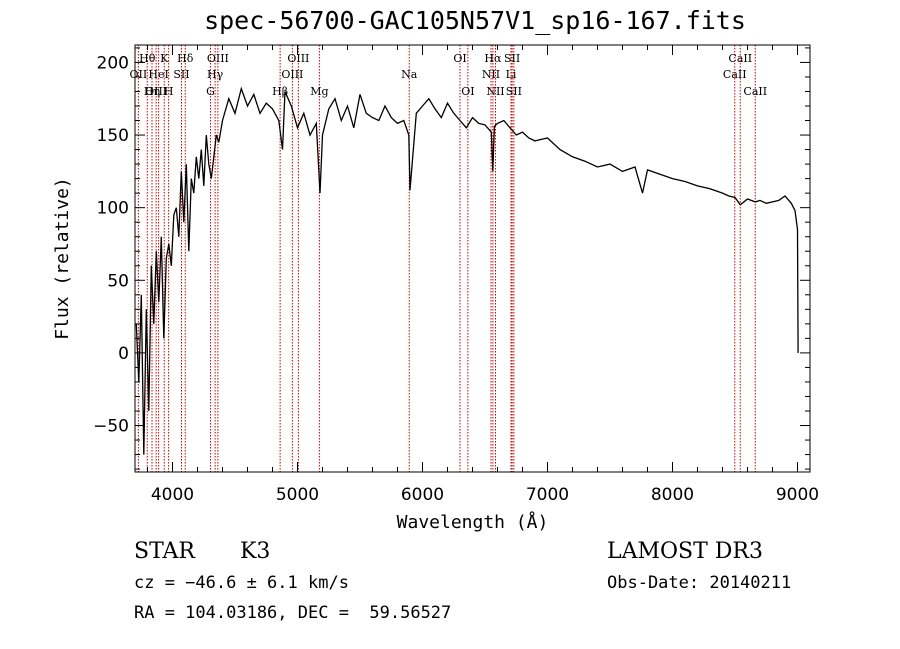  What do you see at coordinates (241, 583) in the screenshot?
I see `redshift-cz: cz = −46.6 ± 6.1 km/s` at bounding box center [241, 583].